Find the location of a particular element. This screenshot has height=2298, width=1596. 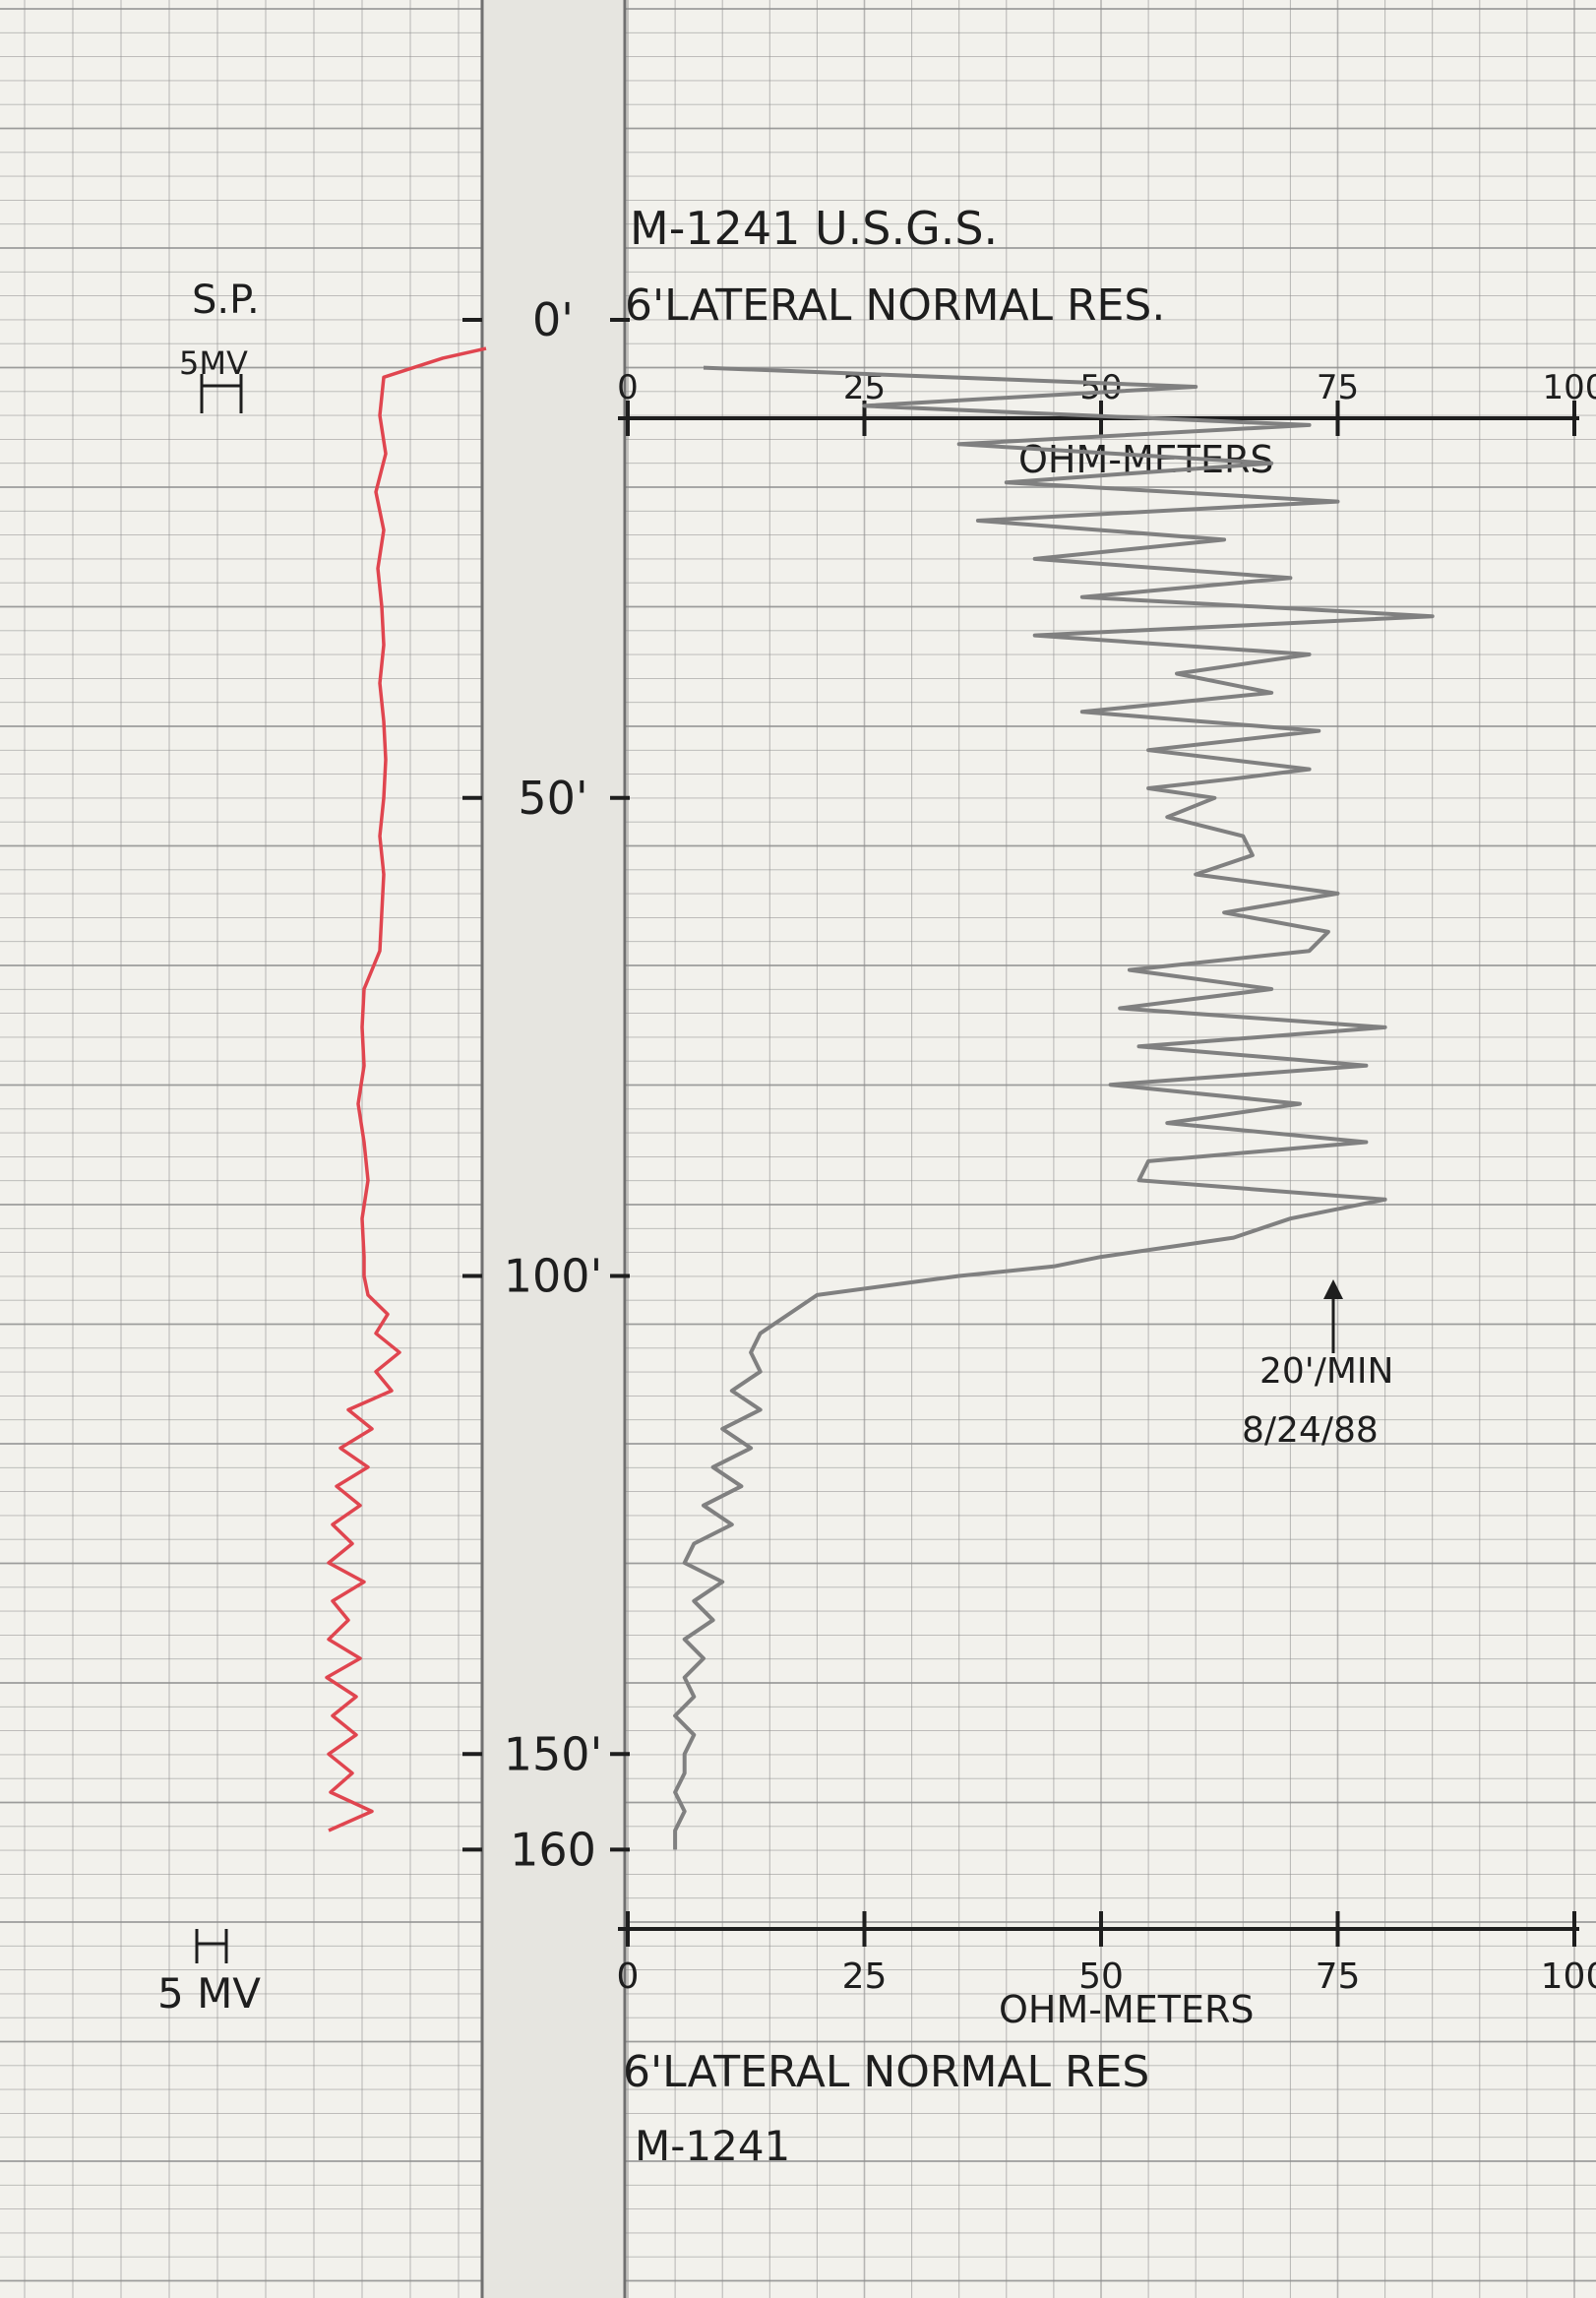

sp-curve is located at coordinates (406, 1089).